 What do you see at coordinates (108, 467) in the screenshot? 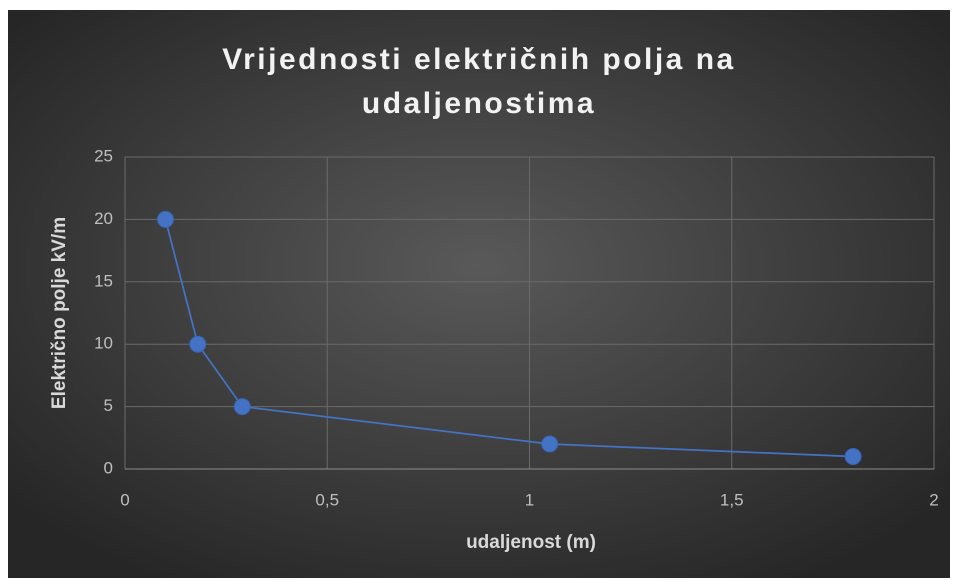
I see `y-tick-label: 0` at bounding box center [108, 467].